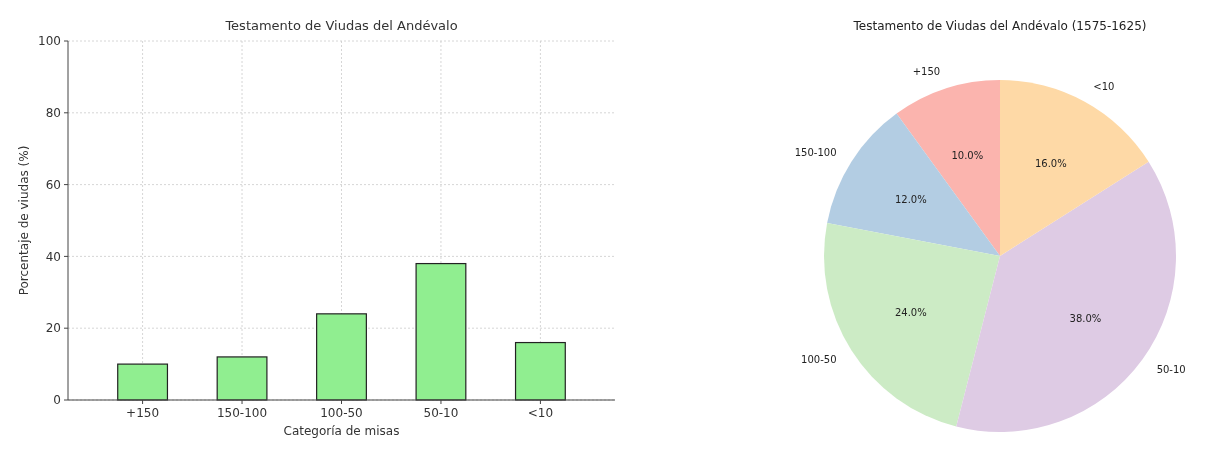  Describe the element at coordinates (819, 360) in the screenshot. I see `slice-label: 100-50` at that location.